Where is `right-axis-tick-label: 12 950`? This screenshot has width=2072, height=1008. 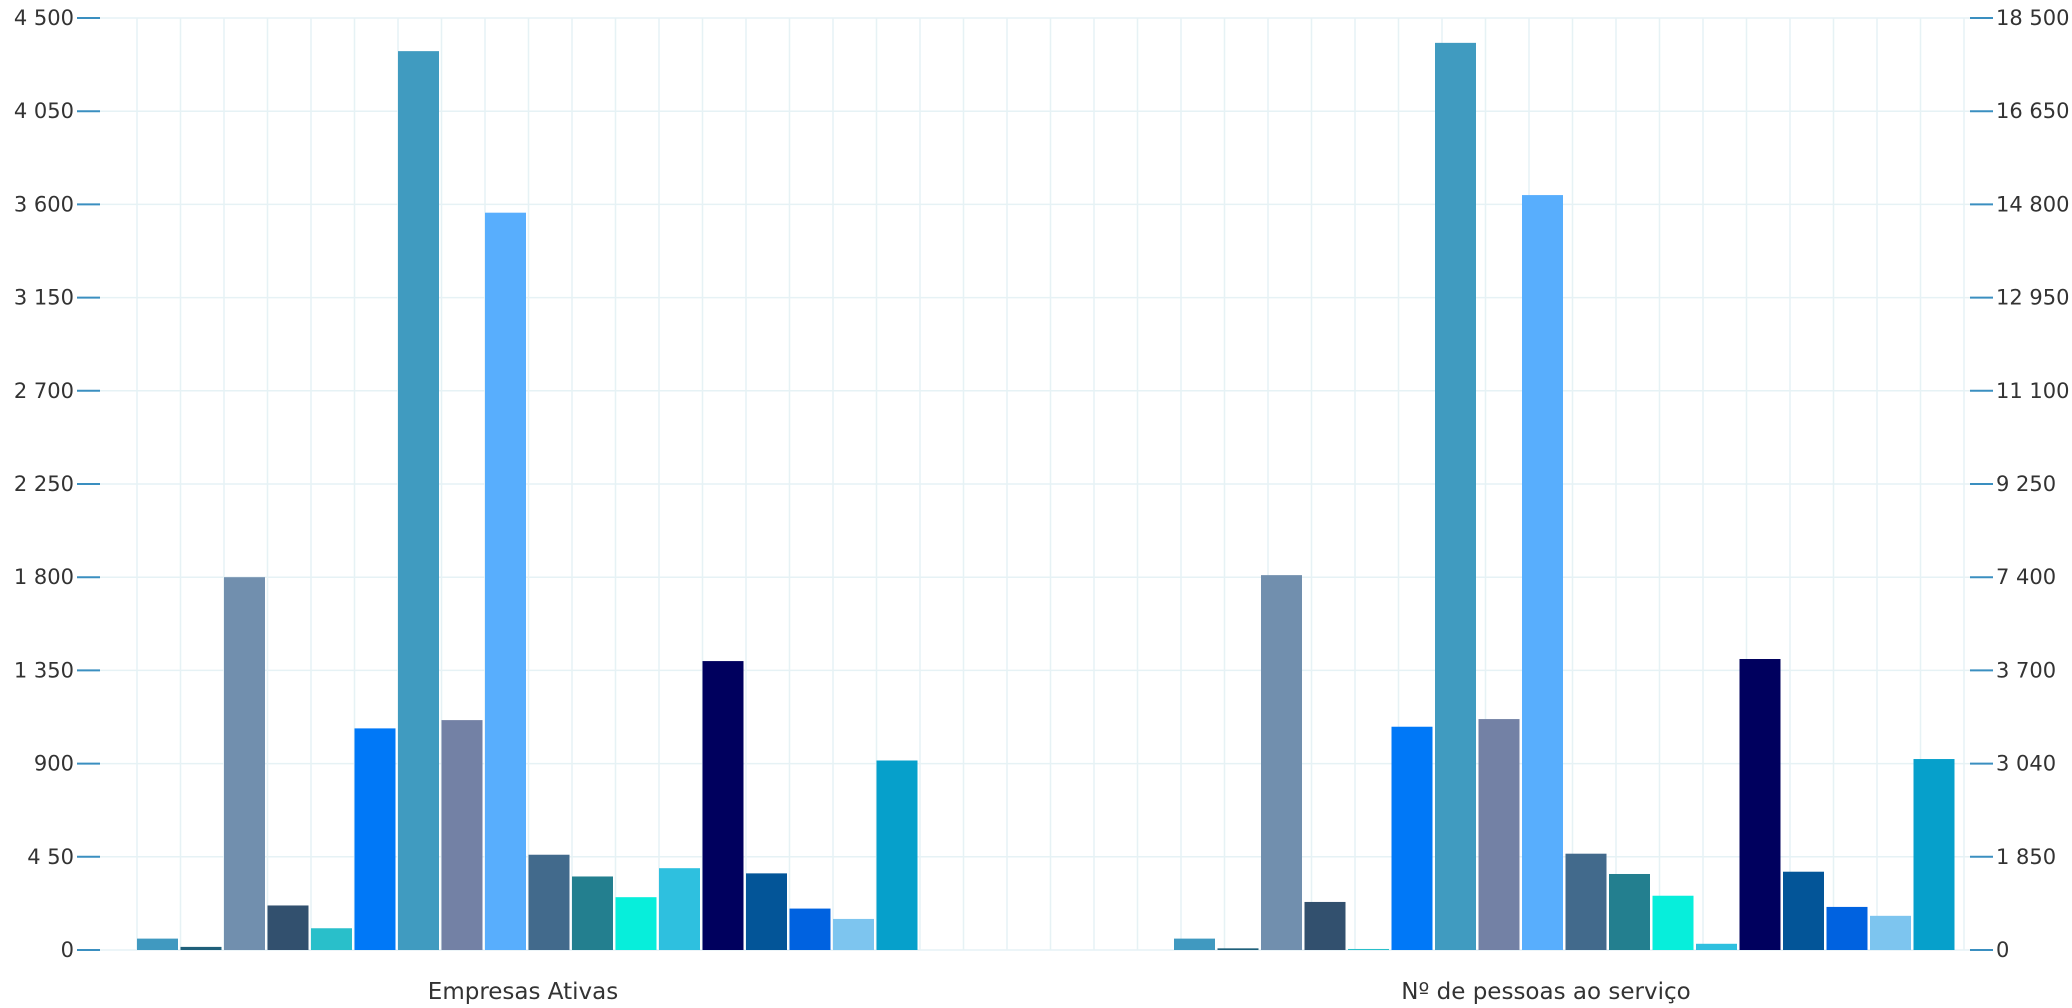 right-axis-tick-label: 12 950 is located at coordinates (2032, 298).